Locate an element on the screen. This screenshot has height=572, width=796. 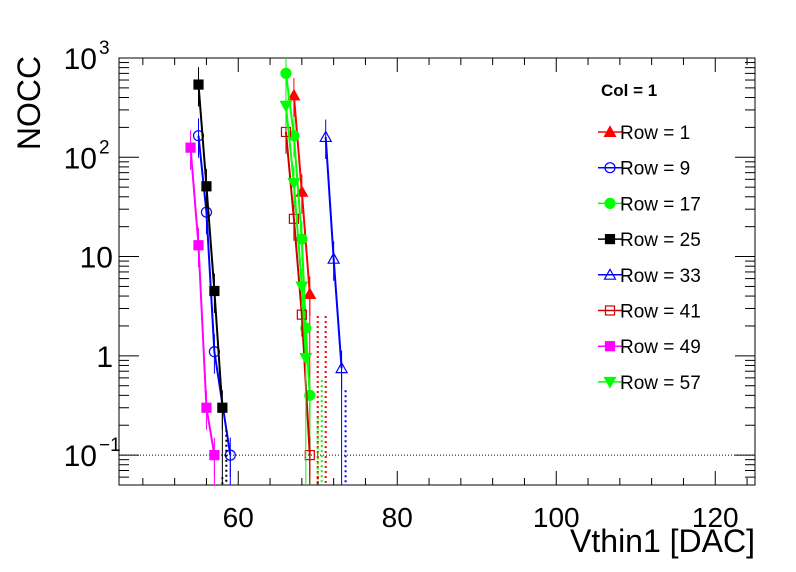
x-tick-label: 120 is located at coordinates (715, 517).